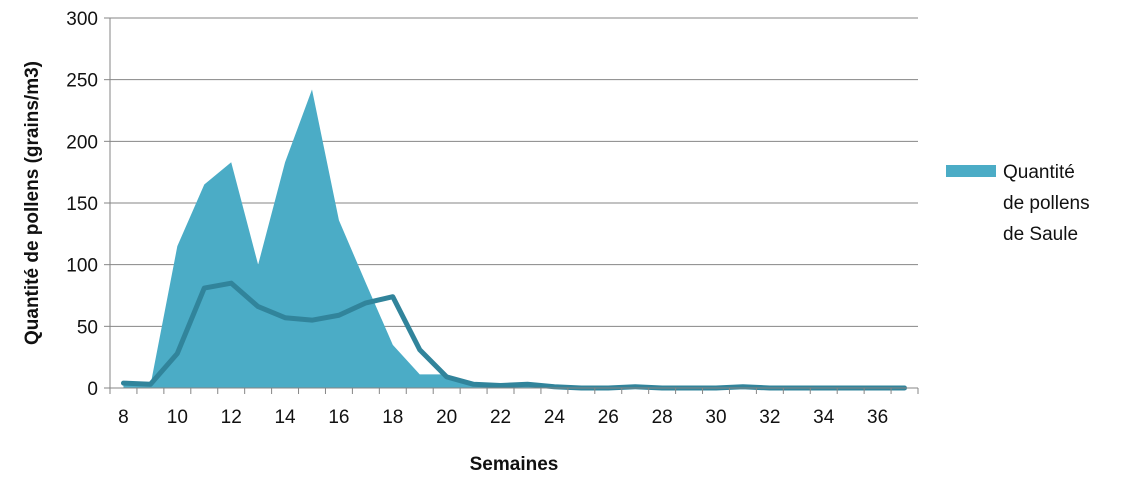 The height and width of the screenshot is (479, 1127). Describe the element at coordinates (971, 171) in the screenshot. I see `legend-swatch` at that location.